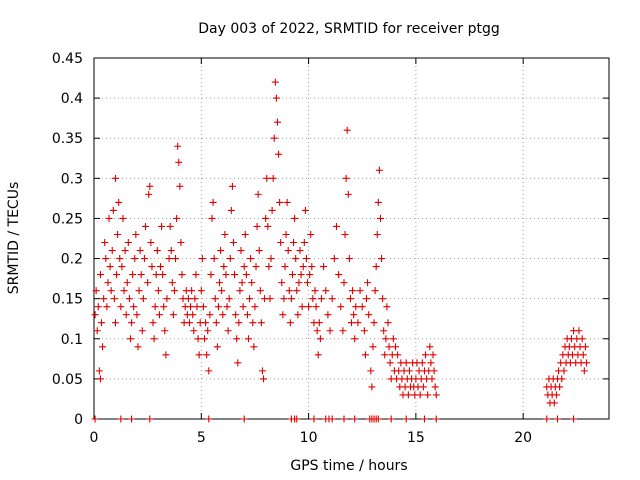 This screenshot has height=480, width=640. I want to click on y-tick-label: 0.1, so click(72, 340).